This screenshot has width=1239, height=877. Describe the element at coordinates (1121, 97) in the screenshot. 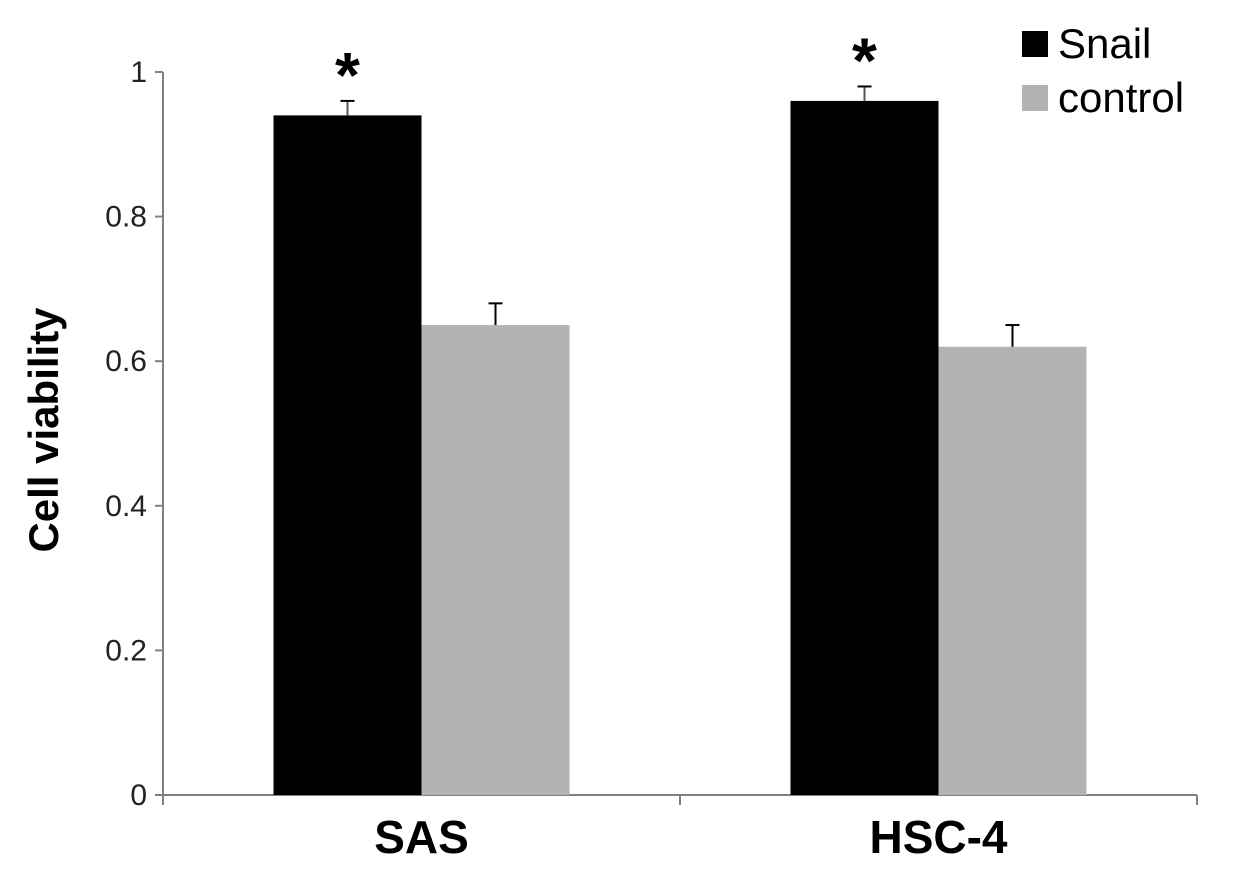

I see `legend-label: control` at that location.